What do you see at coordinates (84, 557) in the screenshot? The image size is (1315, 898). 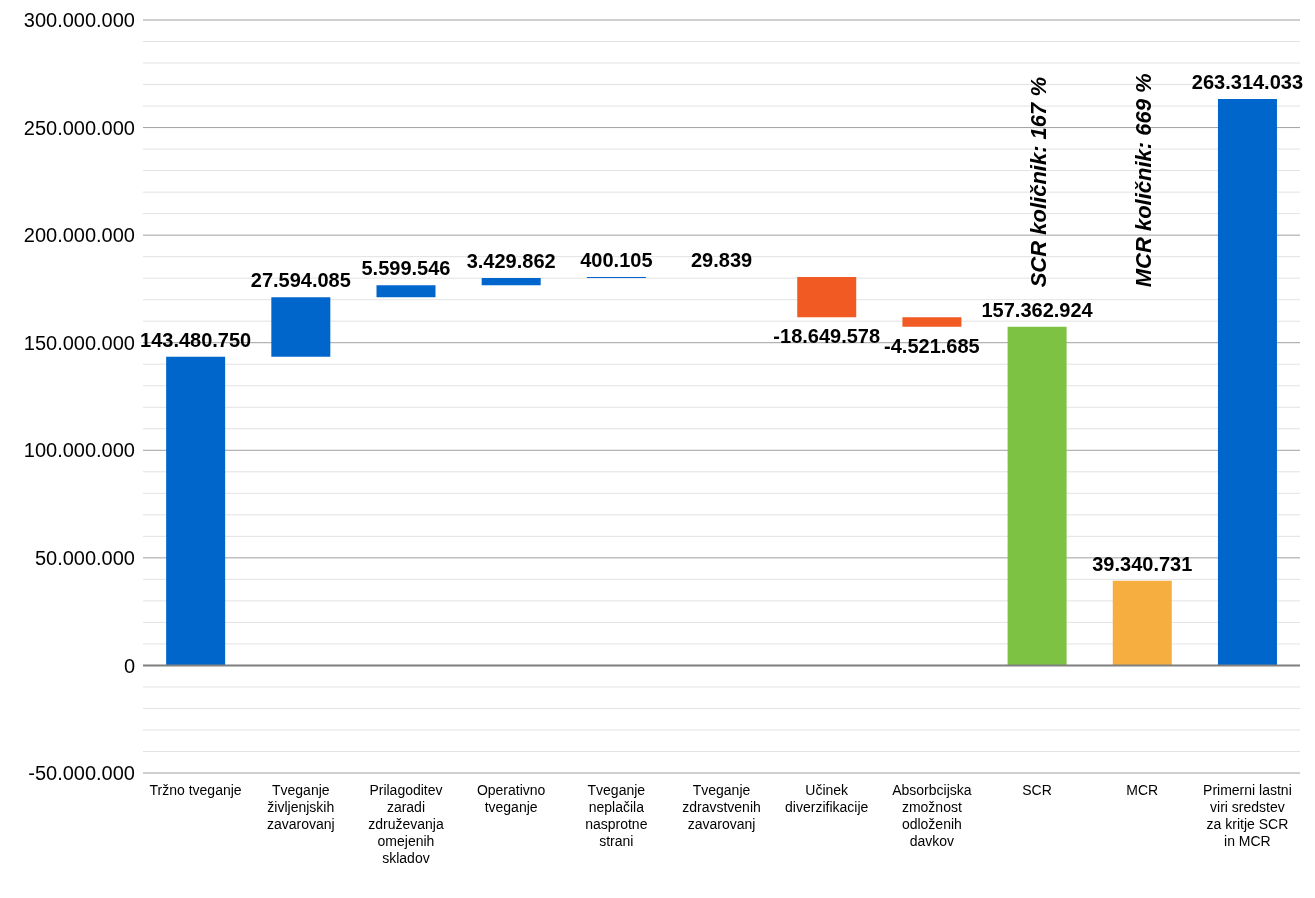 I see `y-tick-label: 50.000.000` at bounding box center [84, 557].